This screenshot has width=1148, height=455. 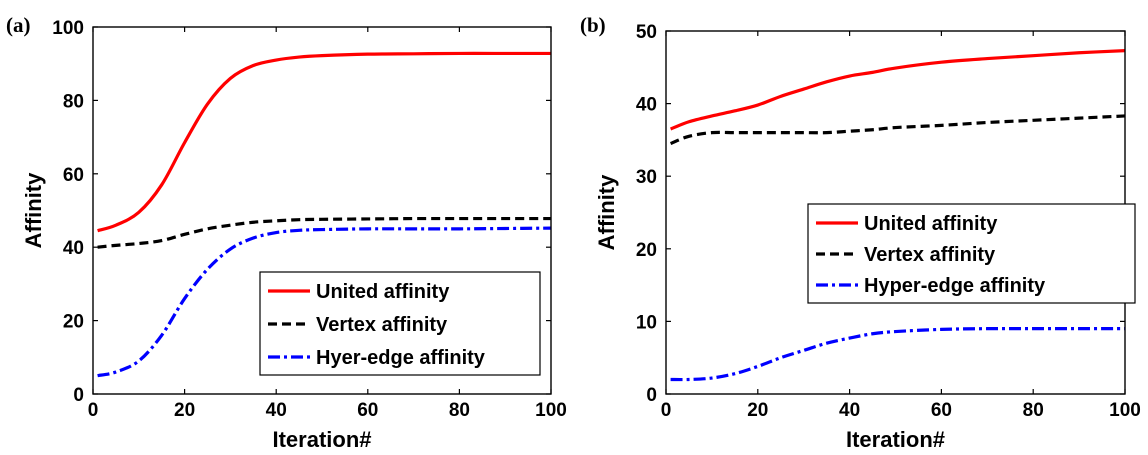 What do you see at coordinates (897, 90) in the screenshot?
I see `series-line-united-affinity` at bounding box center [897, 90].